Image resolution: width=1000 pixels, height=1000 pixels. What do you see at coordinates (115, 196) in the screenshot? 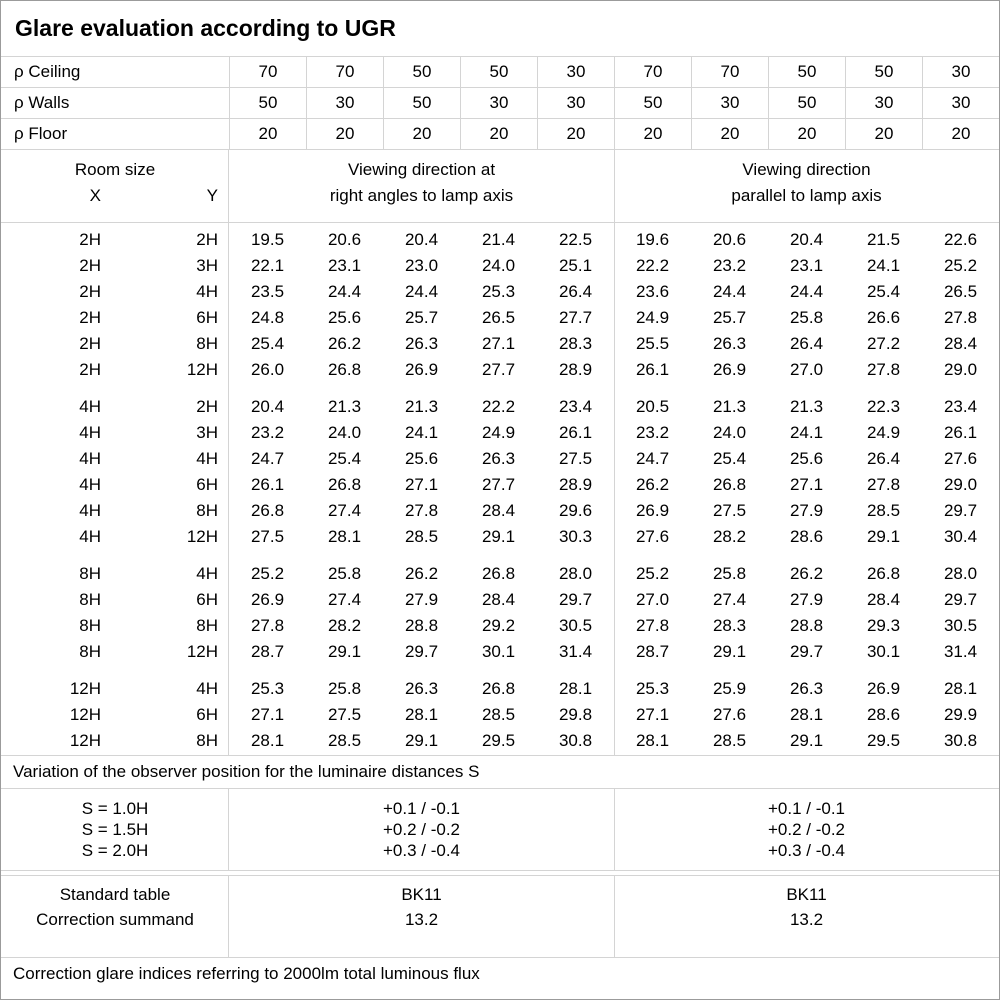
I see `xy-header: X Y` at bounding box center [115, 196].